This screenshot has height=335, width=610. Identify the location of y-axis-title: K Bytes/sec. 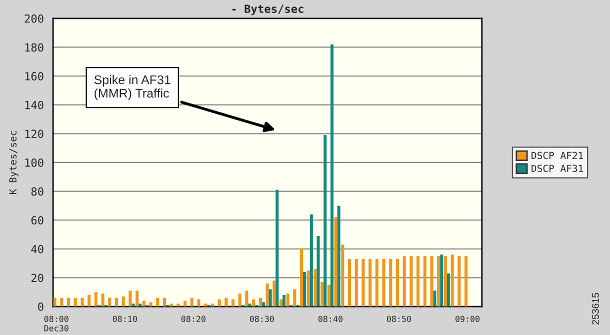
(13, 162).